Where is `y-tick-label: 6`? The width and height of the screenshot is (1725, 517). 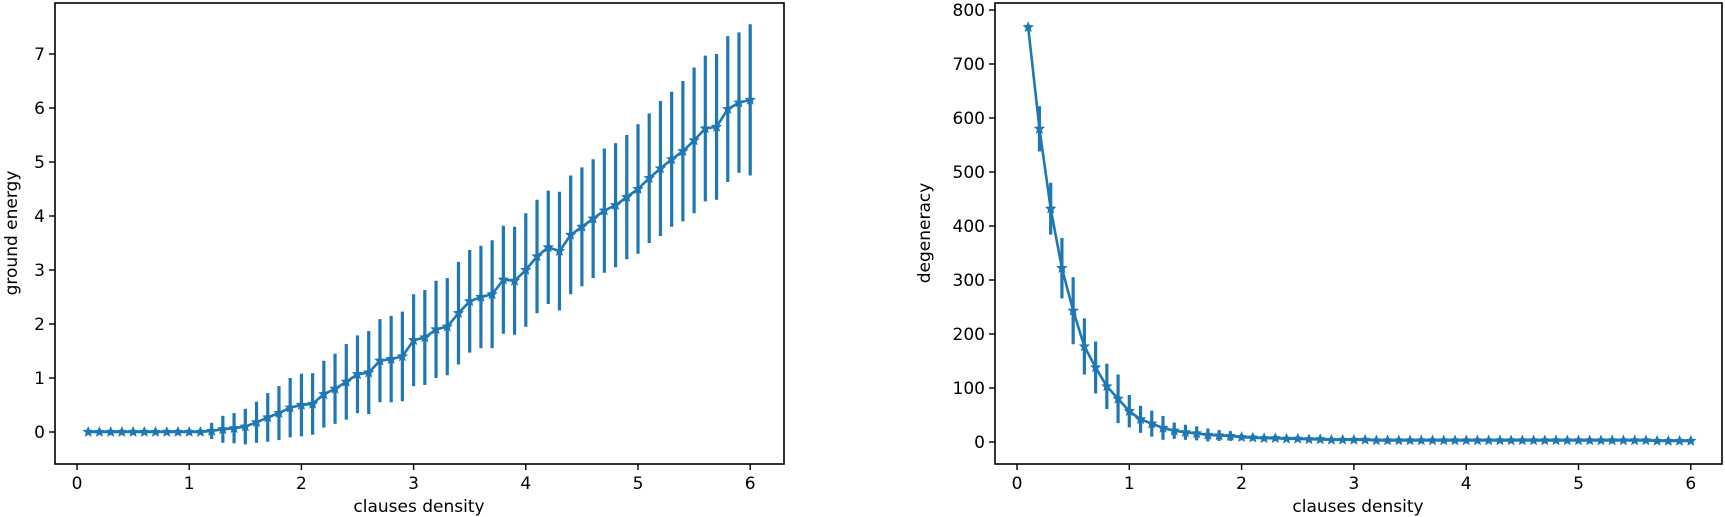
y-tick-label: 6 is located at coordinates (39, 109).